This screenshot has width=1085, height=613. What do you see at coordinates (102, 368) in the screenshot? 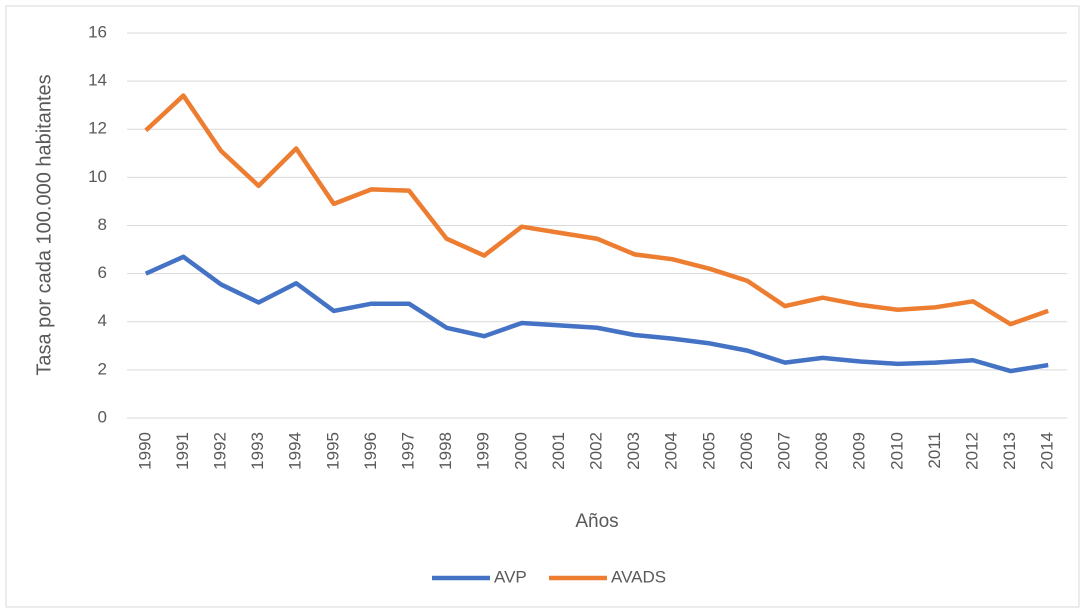
I see `y-tick-label: 2` at bounding box center [102, 368].